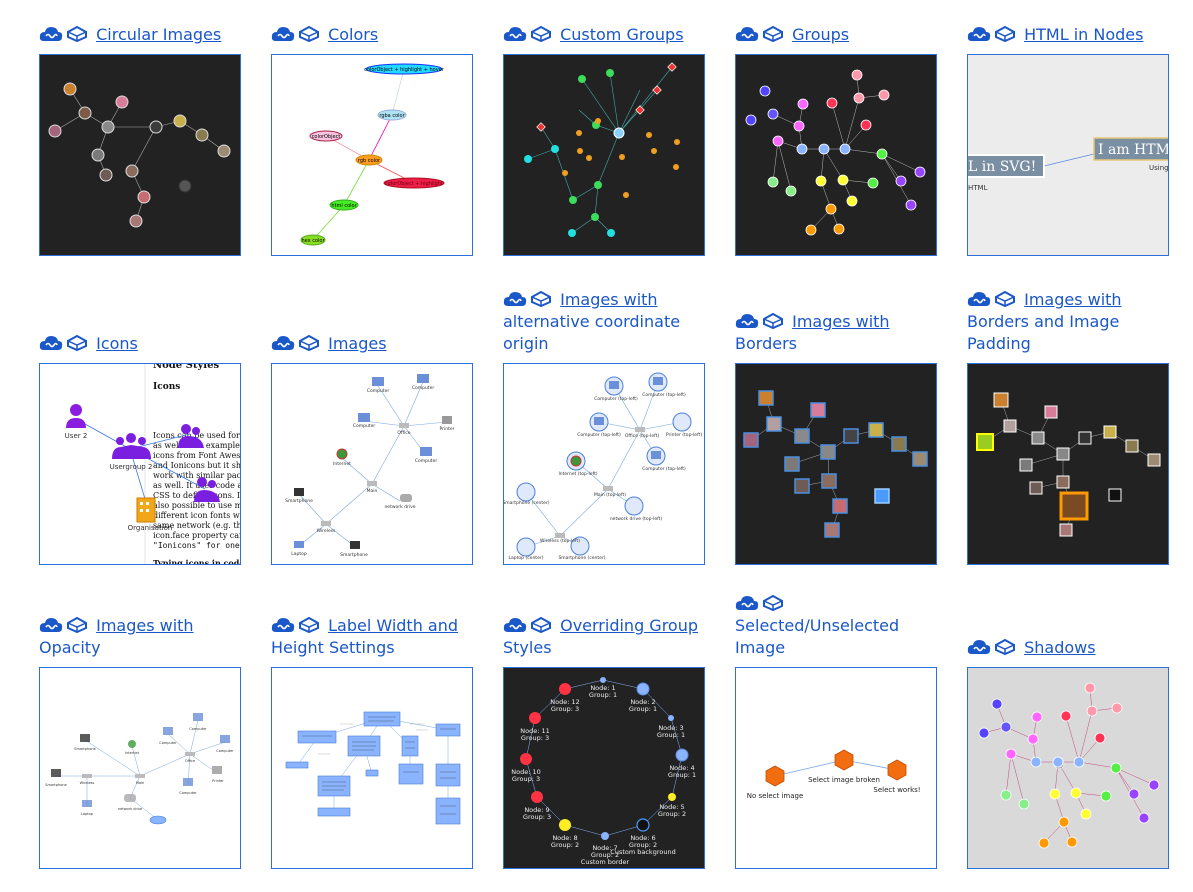  I want to click on example-link: HTML in Nodes, so click(1084, 34).